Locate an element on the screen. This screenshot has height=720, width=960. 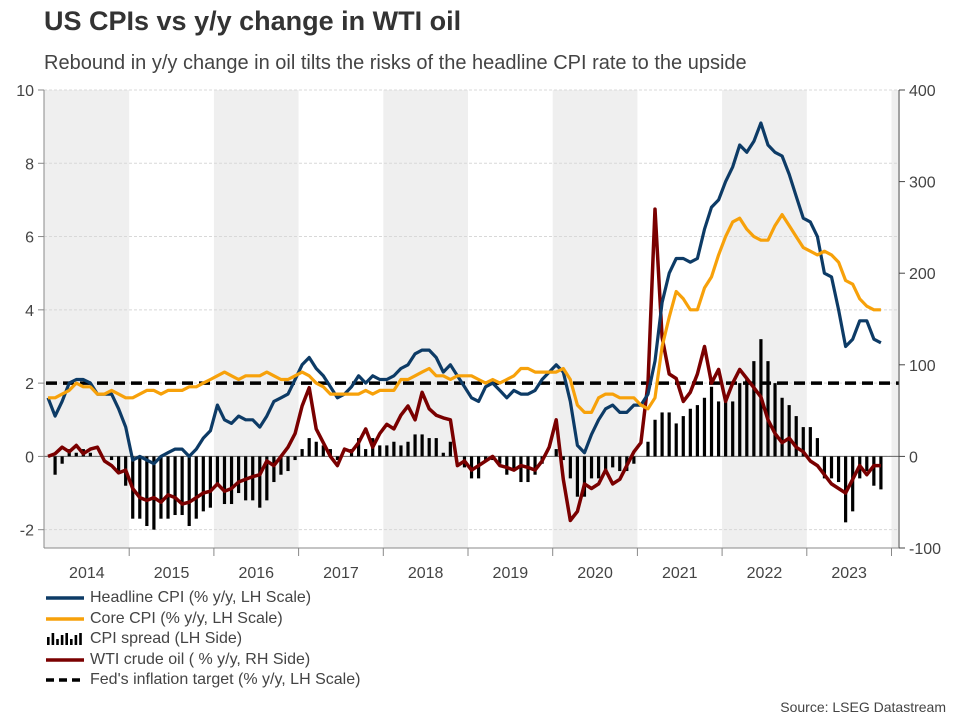
legend-item: WTI crude oil ( % y/y, RH Side) is located at coordinates (202, 660).